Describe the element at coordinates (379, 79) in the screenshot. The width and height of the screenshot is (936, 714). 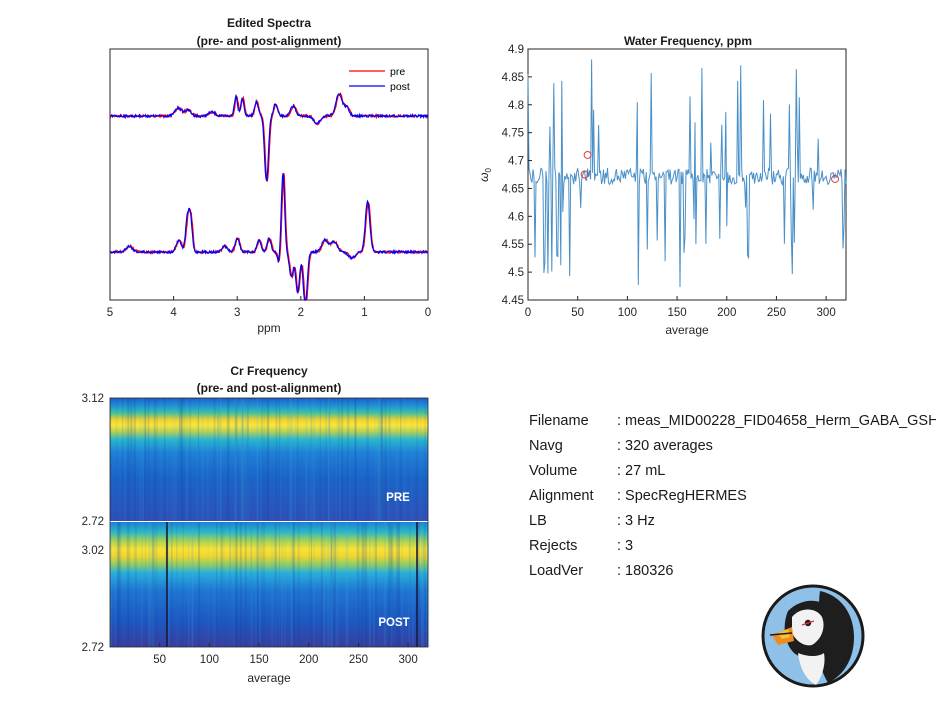
I see `spectra-legend: pre post` at that location.